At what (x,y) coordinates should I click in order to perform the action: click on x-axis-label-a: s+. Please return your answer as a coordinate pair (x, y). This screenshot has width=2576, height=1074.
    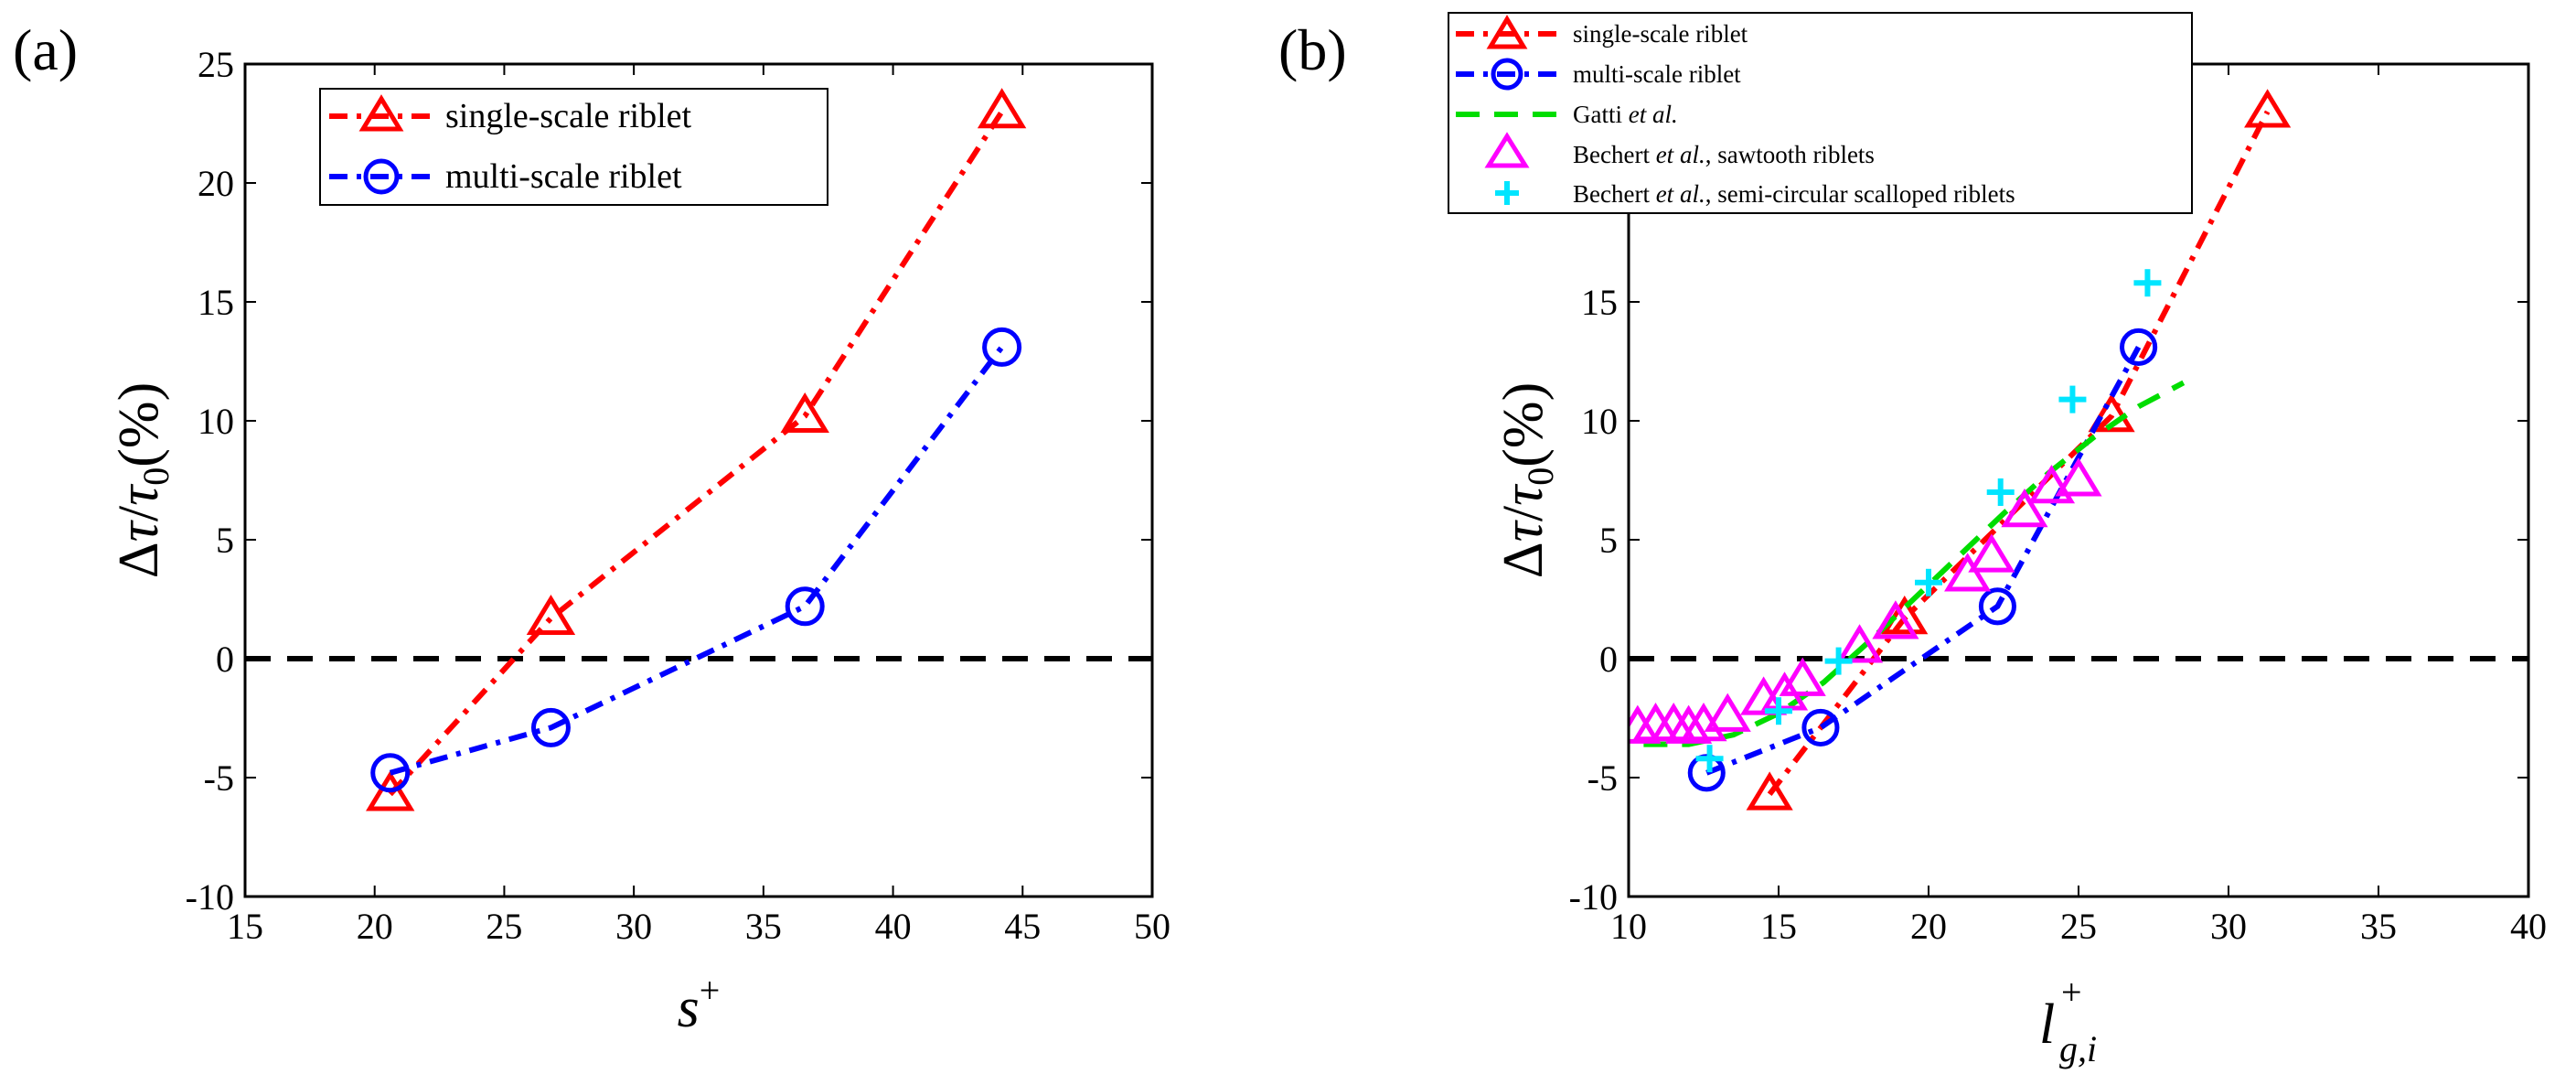
    Looking at the image, I should click on (699, 1005).